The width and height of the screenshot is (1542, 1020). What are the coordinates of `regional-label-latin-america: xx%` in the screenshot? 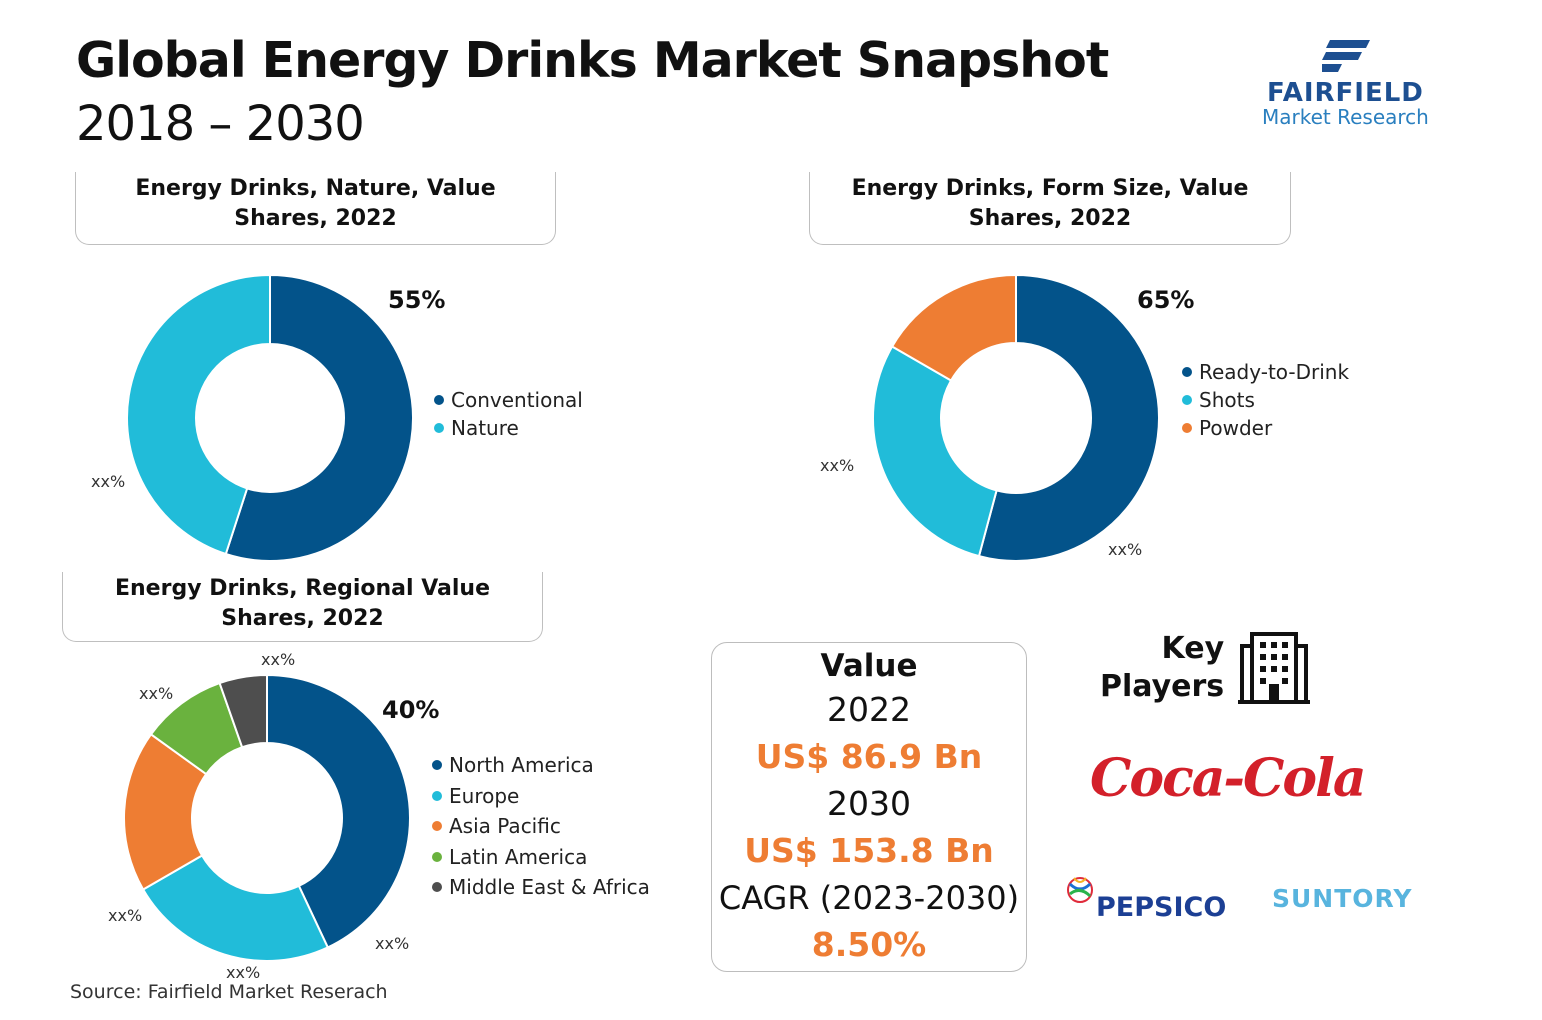 It's located at (156, 693).